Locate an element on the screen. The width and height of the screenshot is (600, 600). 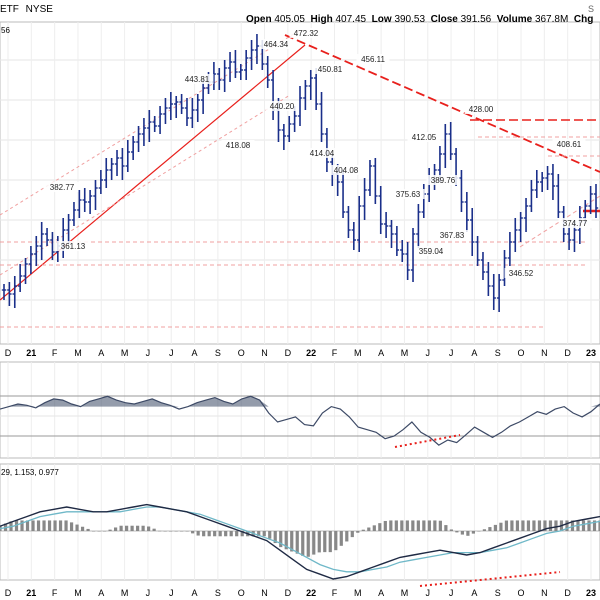
svg-text: 412.05 is located at coordinates (424, 137).